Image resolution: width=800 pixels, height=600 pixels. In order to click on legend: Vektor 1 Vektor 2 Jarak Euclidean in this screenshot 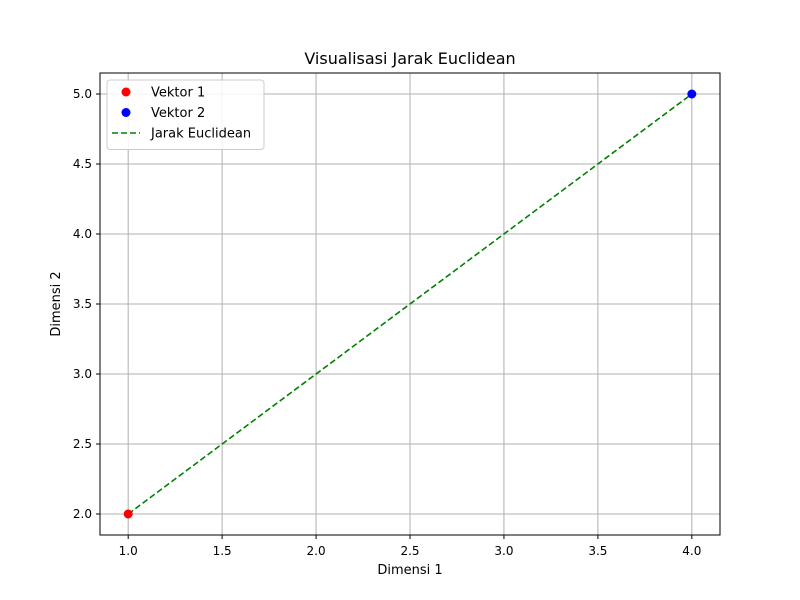, I will do `click(185, 114)`.